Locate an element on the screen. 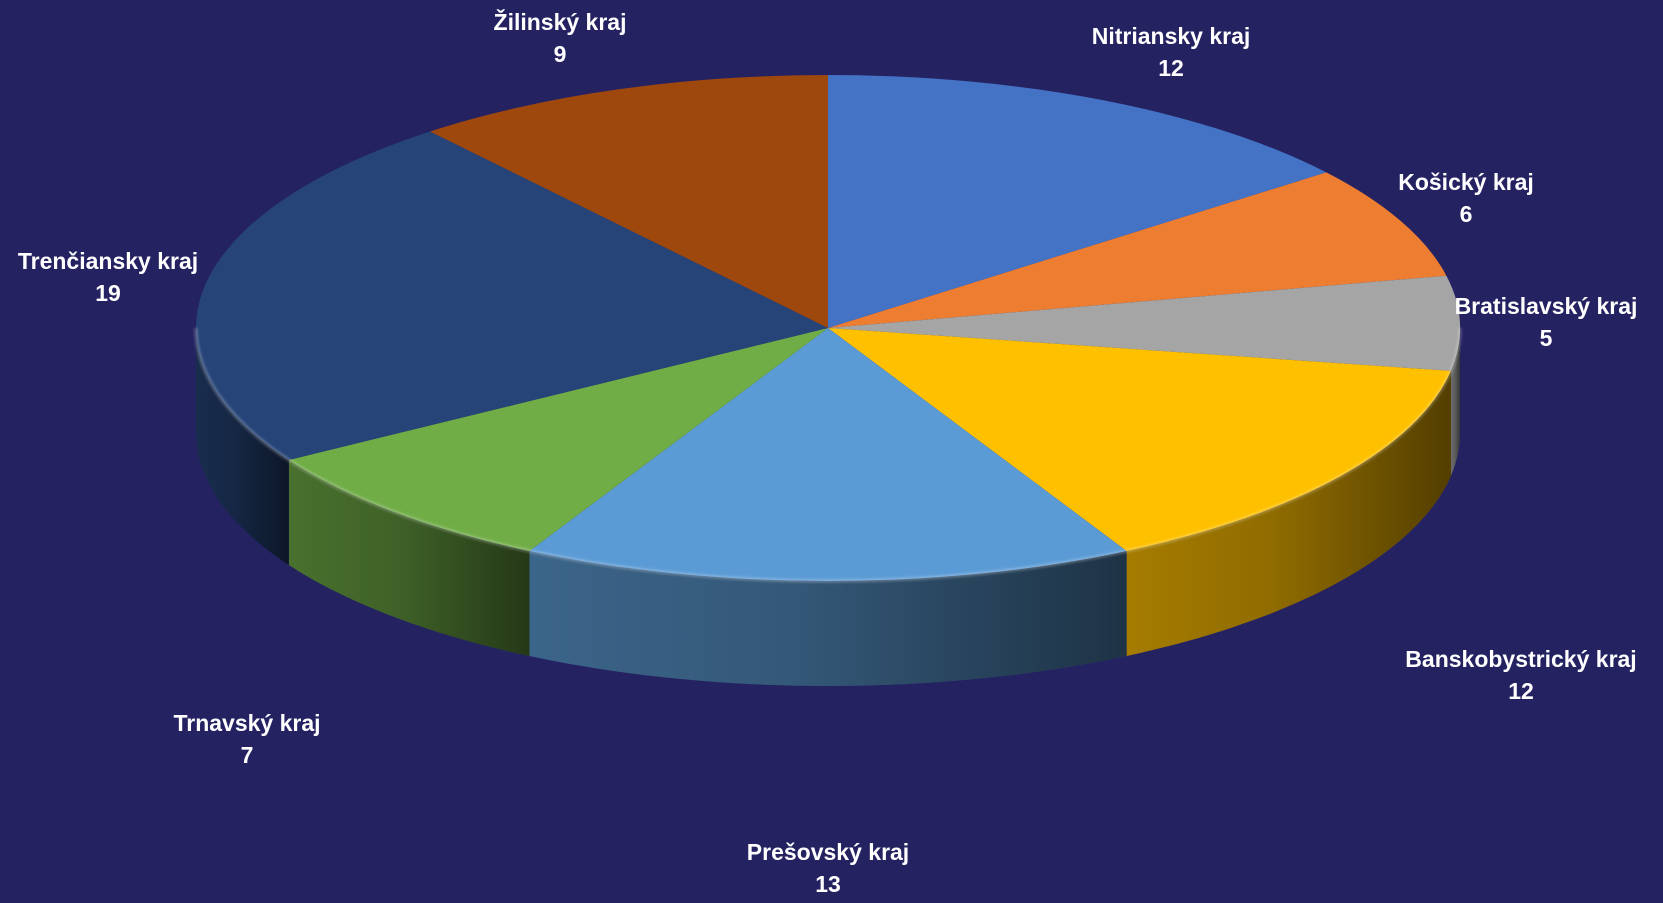  pie-slice-zilinsky-kraj is located at coordinates (629, 201).